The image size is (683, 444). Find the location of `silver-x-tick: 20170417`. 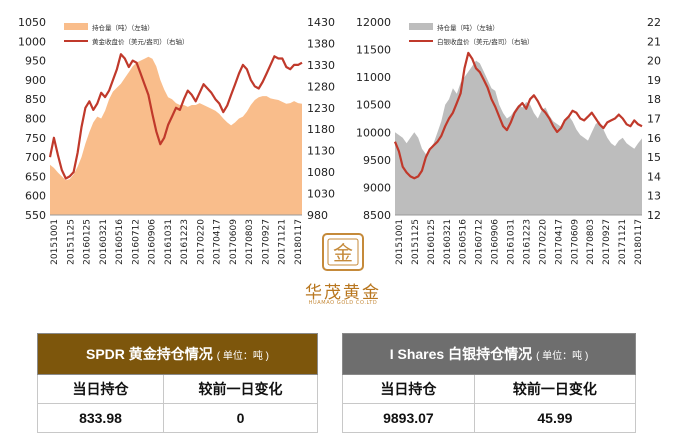

silver-x-tick: 20170417 is located at coordinates (559, 242).